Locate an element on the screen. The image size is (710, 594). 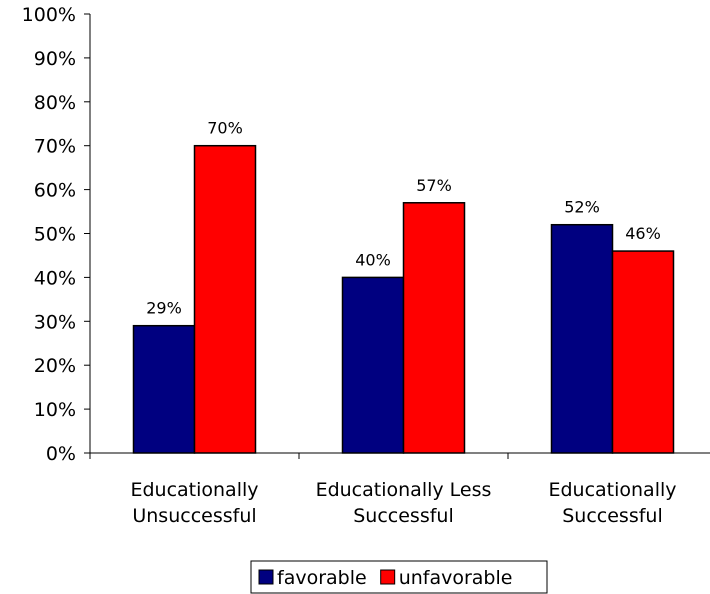
y-tick-label: 30% is located at coordinates (55, 322).